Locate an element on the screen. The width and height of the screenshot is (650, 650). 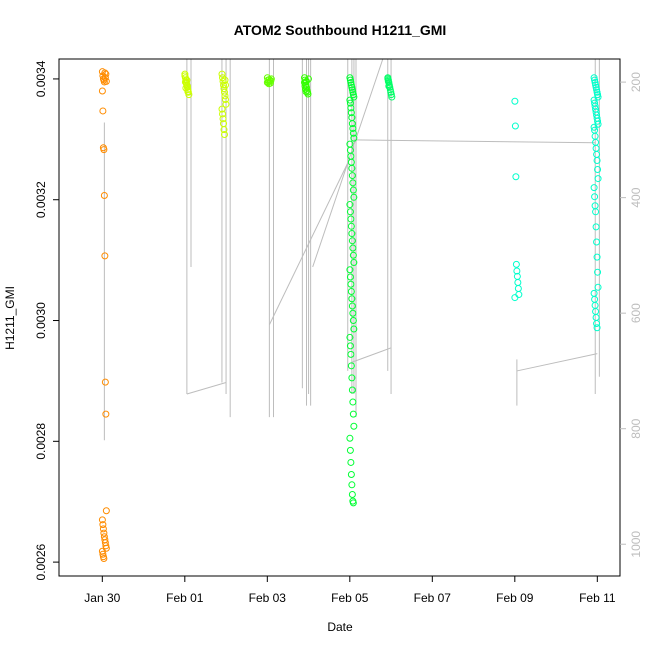
right-axis: 200 400 600 800 1000 is located at coordinates (631, 315).